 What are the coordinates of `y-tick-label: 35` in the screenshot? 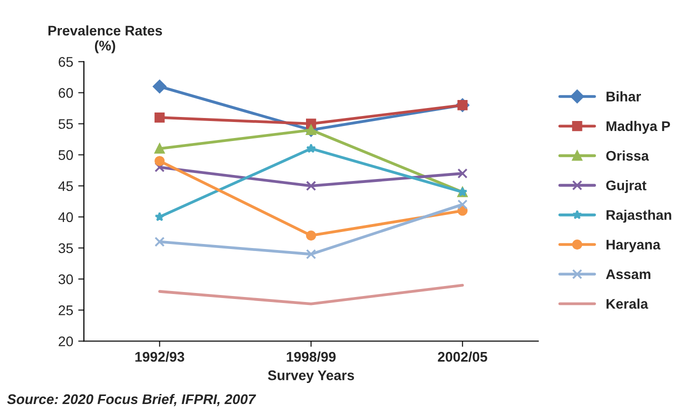 It's located at (65, 248).